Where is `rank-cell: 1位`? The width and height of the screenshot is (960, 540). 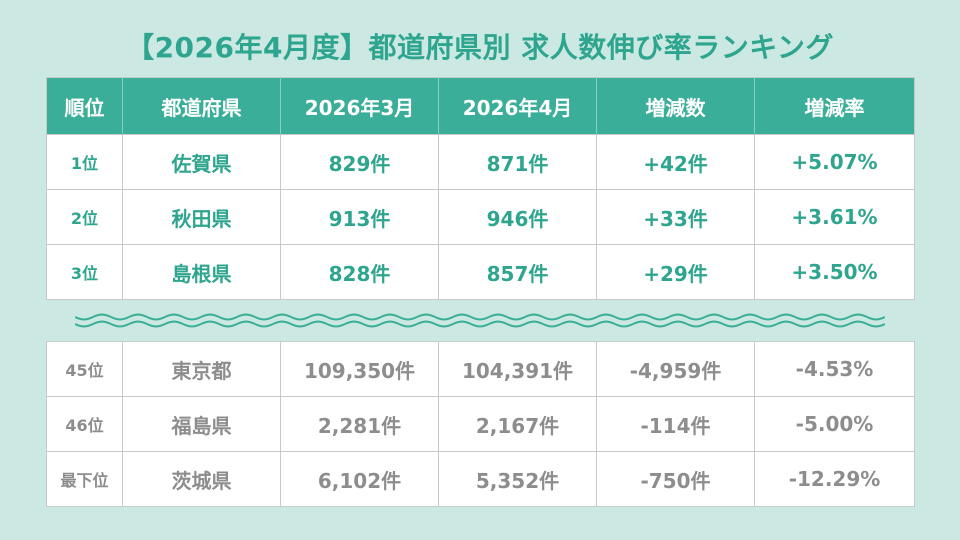 rank-cell: 1位 is located at coordinates (84, 162).